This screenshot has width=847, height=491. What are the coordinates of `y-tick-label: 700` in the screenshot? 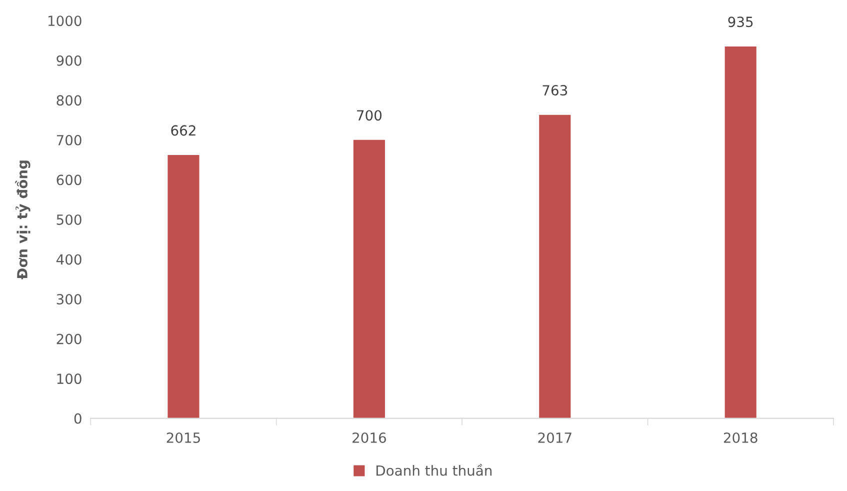 It's located at (69, 140).